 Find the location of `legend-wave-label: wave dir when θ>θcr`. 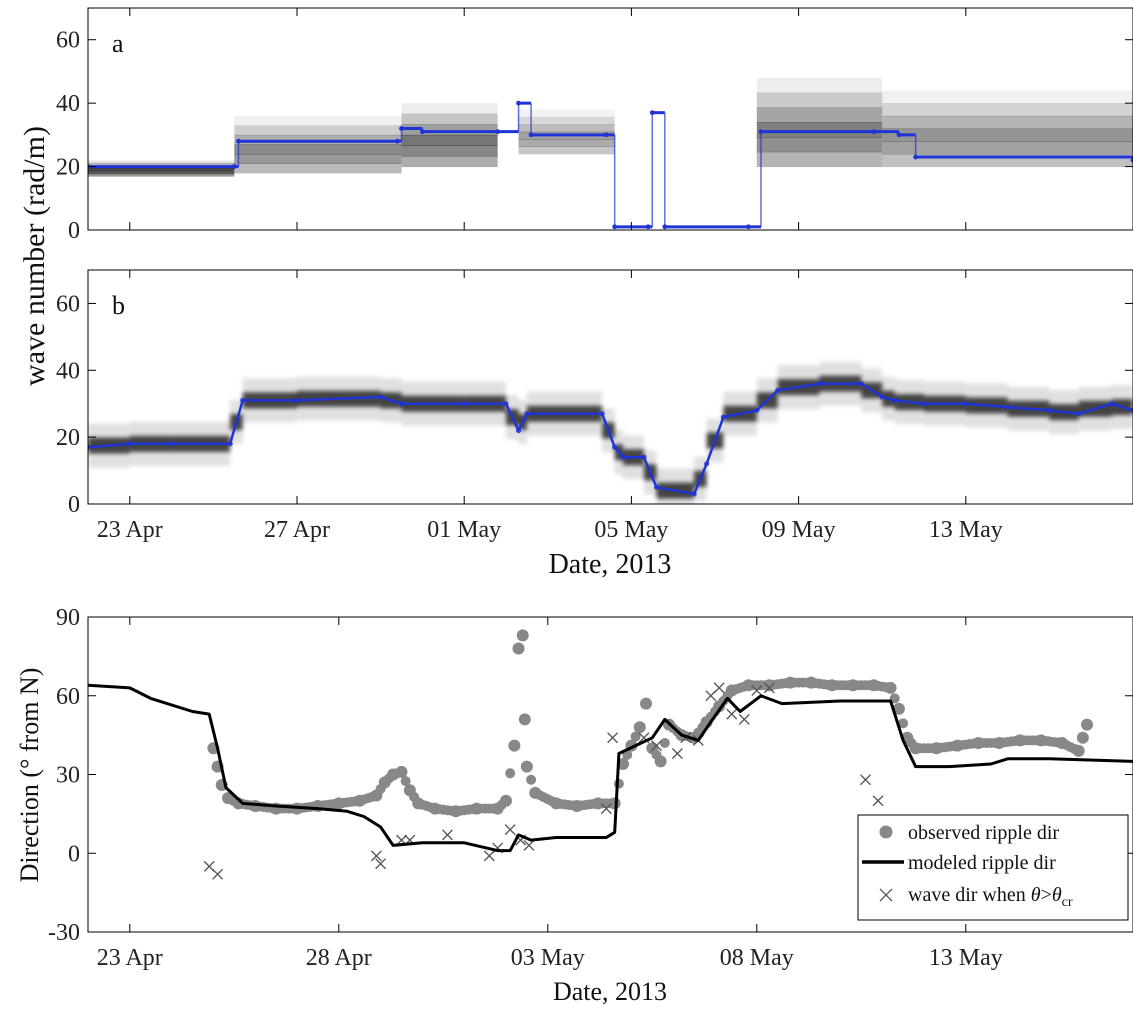

legend-wave-label: wave dir when θ>θcr is located at coordinates (990, 897).